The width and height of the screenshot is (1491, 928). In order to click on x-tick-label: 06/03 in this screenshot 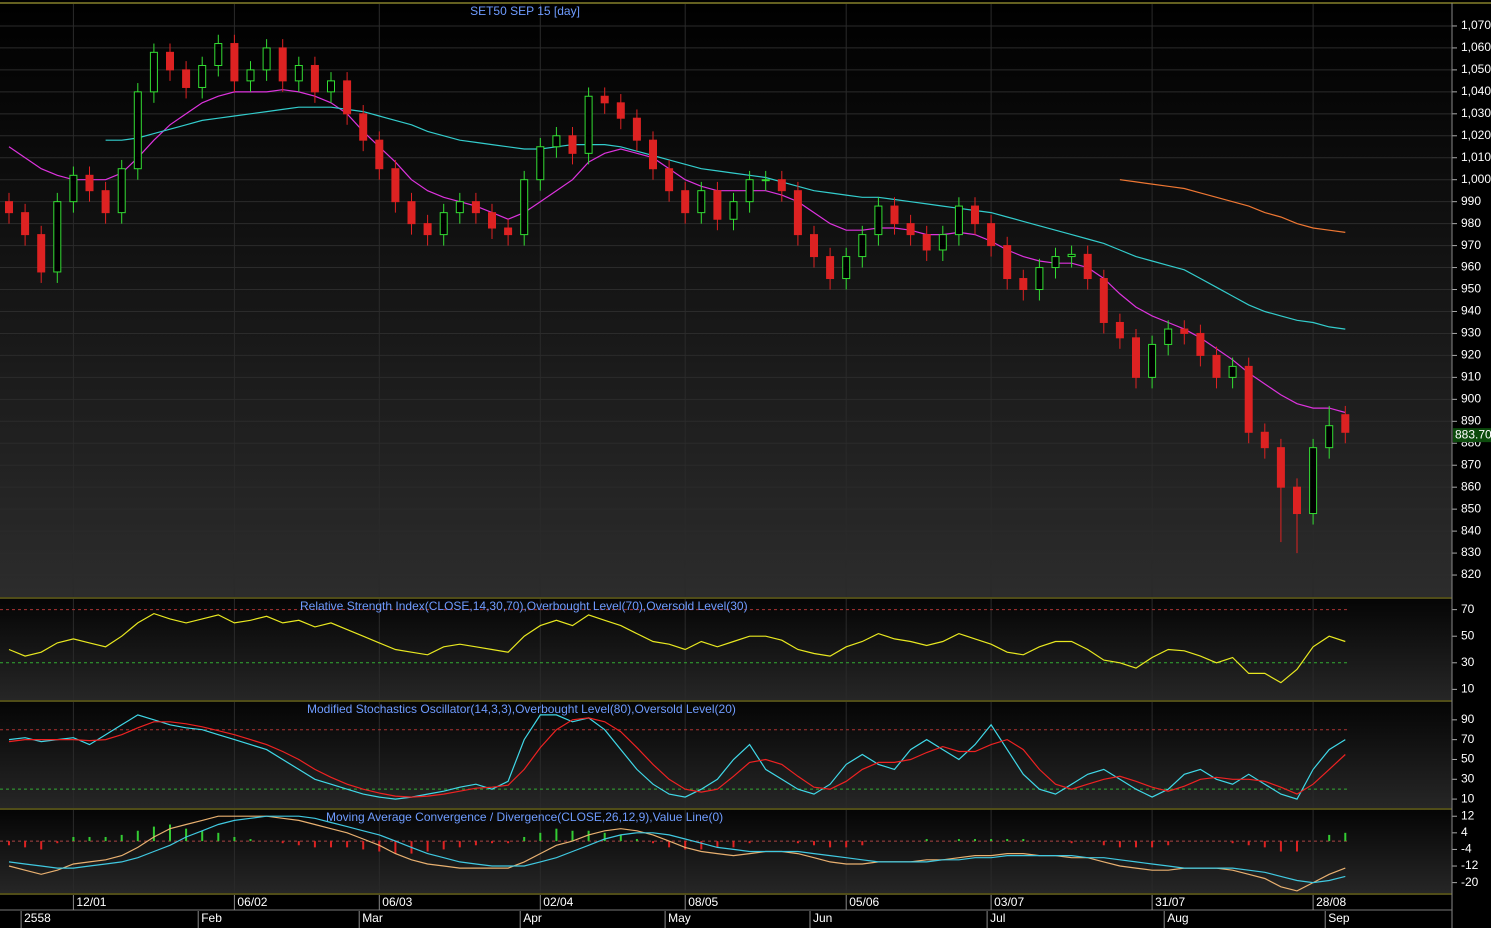, I will do `click(397, 902)`.